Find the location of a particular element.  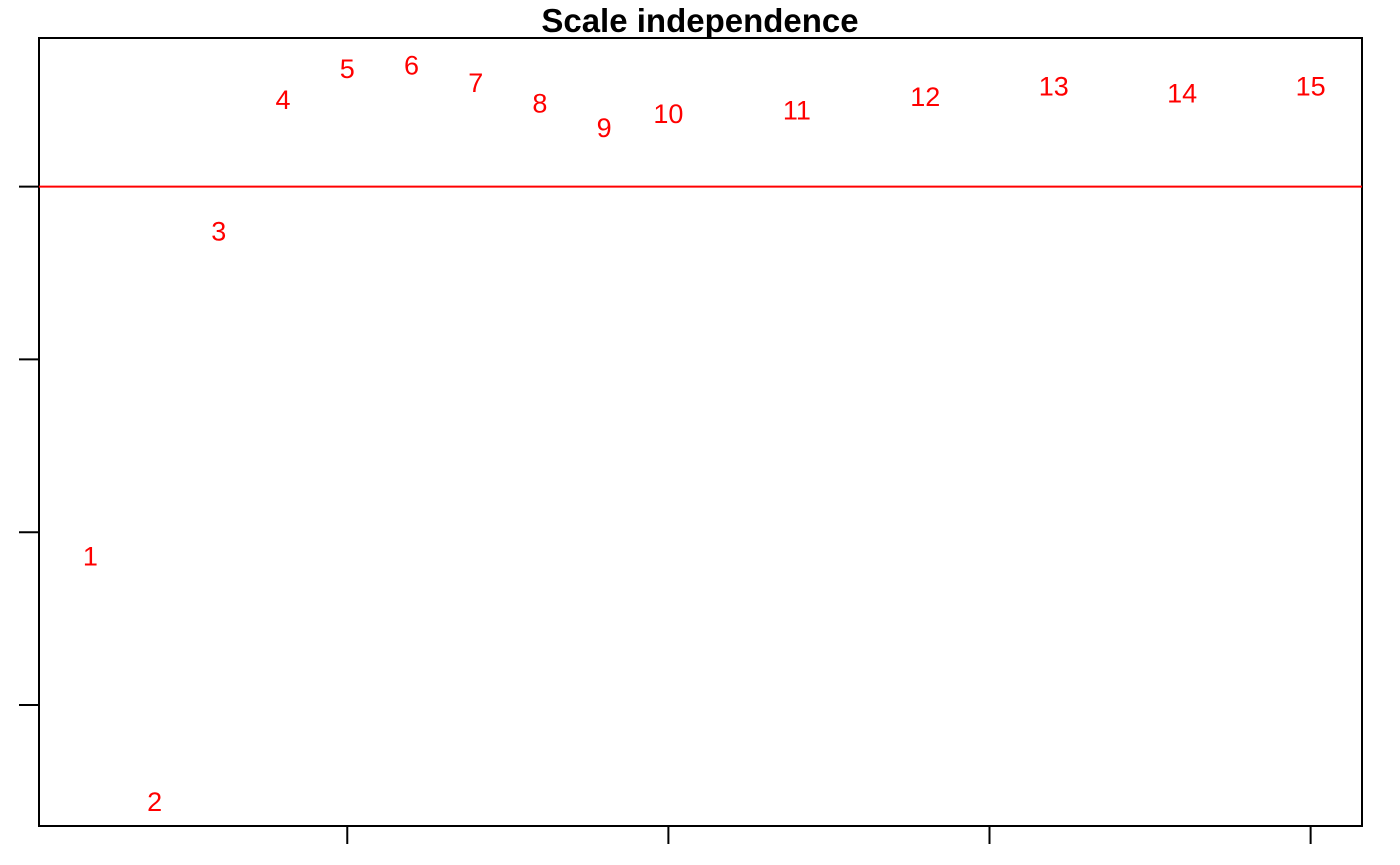

point-label-8: 8 is located at coordinates (539, 104).